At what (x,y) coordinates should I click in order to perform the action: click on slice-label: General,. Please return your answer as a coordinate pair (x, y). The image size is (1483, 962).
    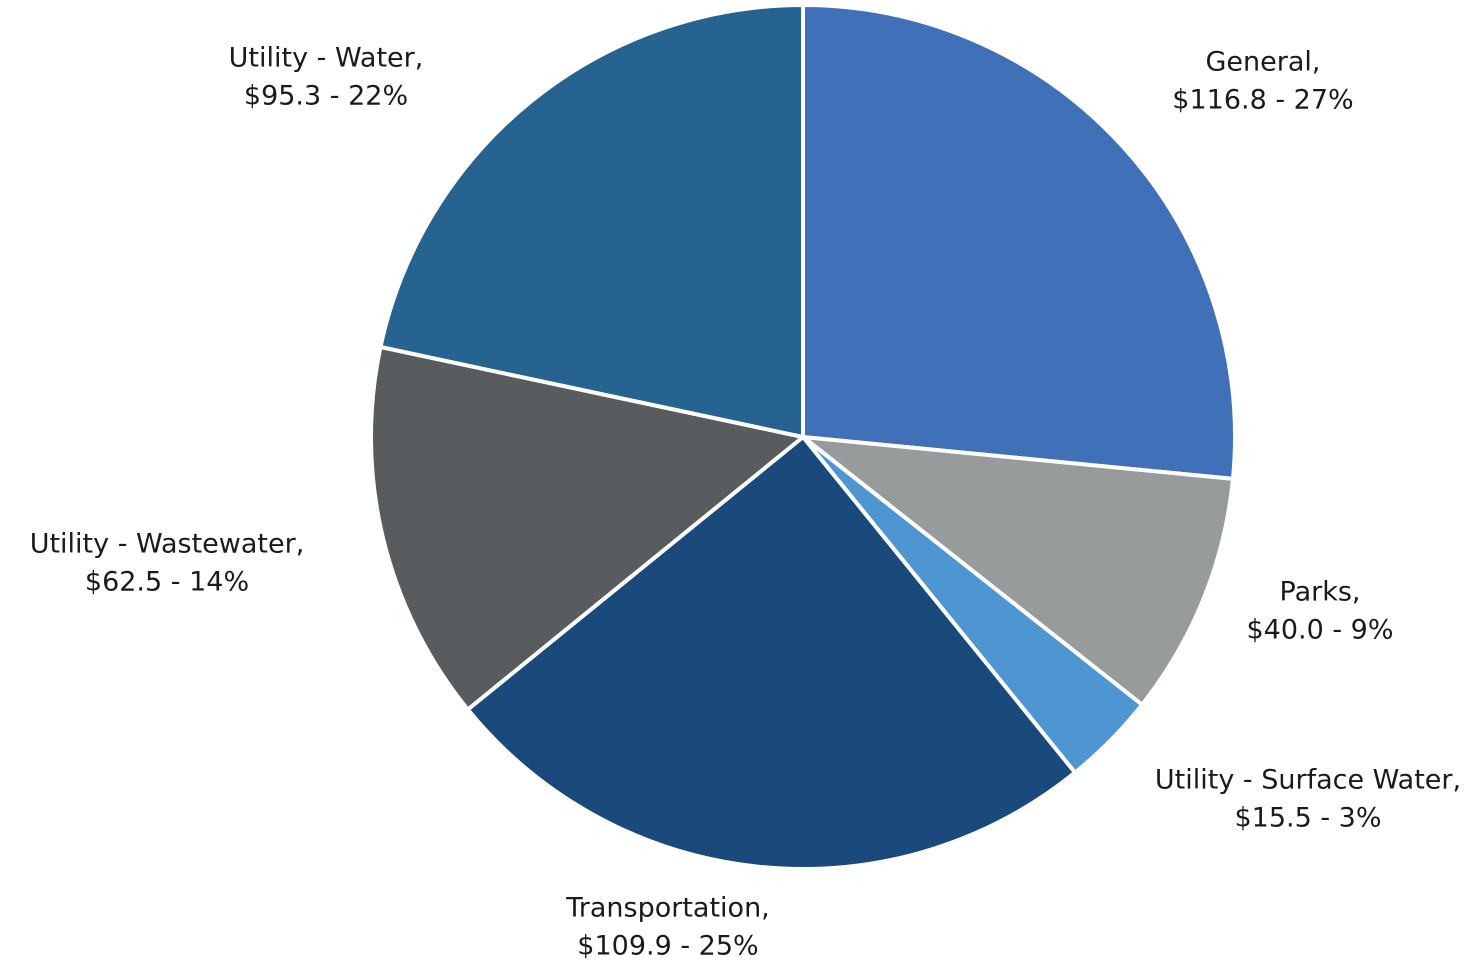
    Looking at the image, I should click on (1263, 62).